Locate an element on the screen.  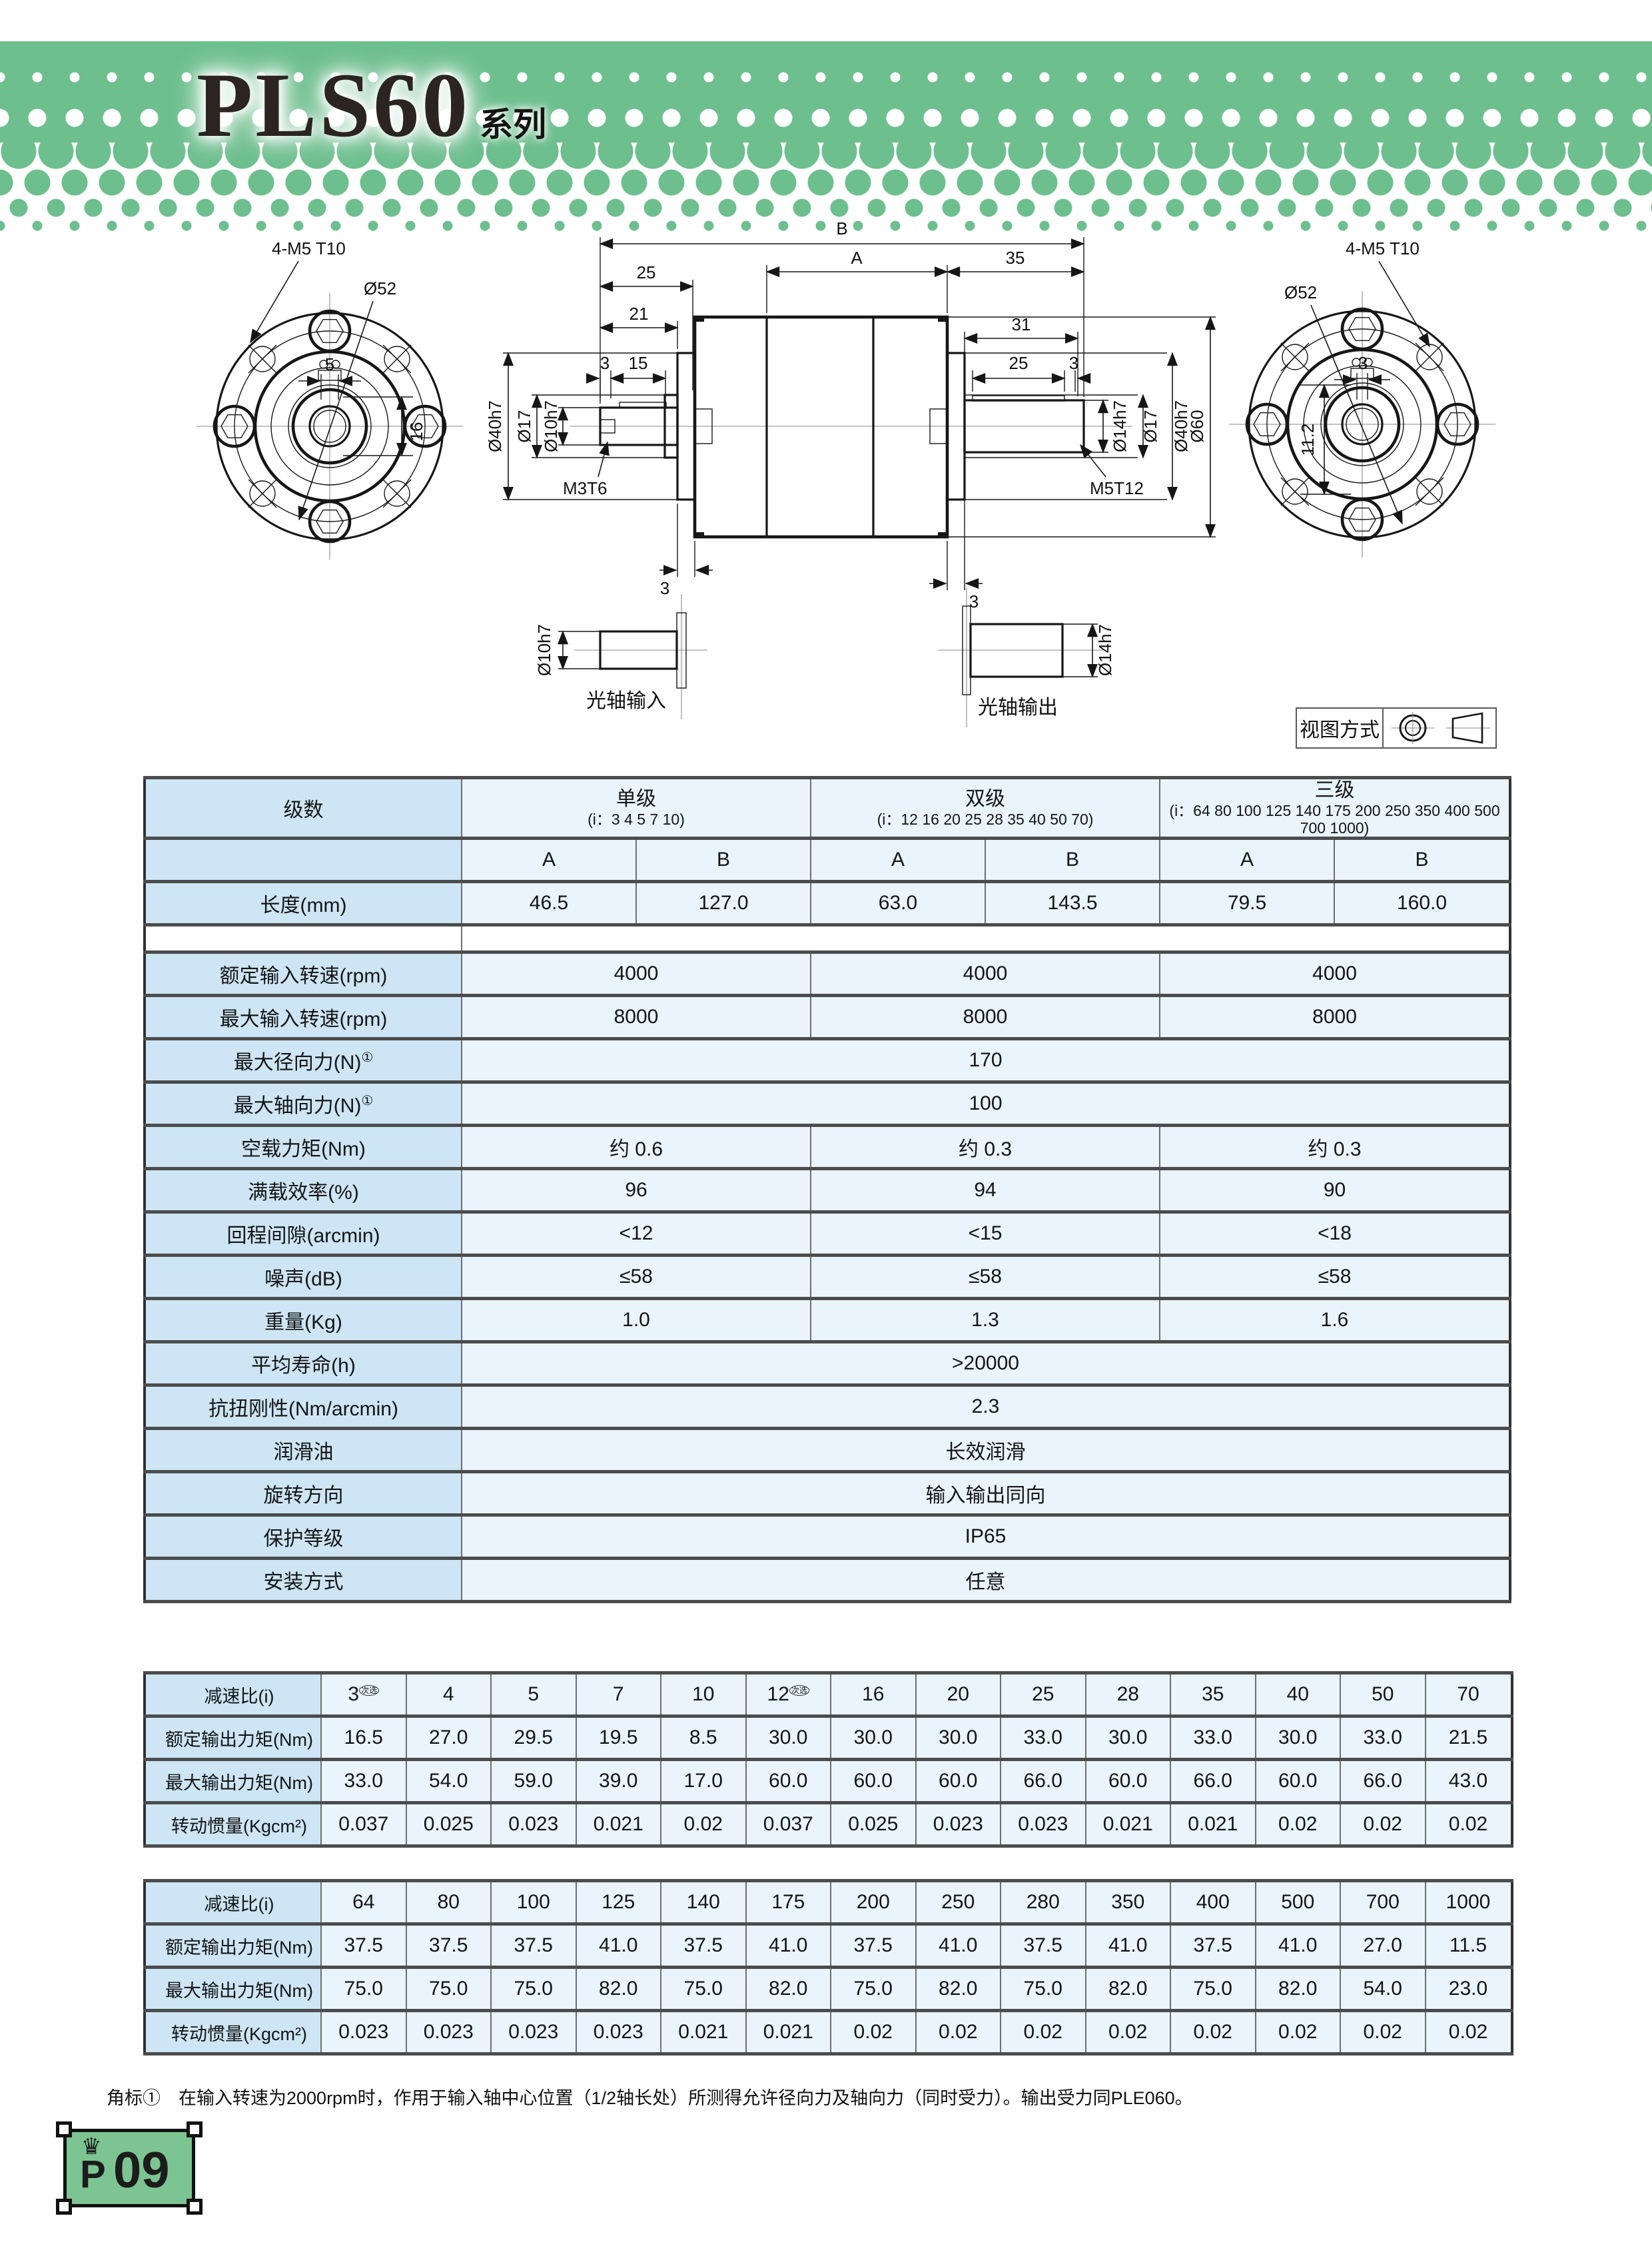
spec-row-label: 噪声(dB) is located at coordinates (303, 1277).